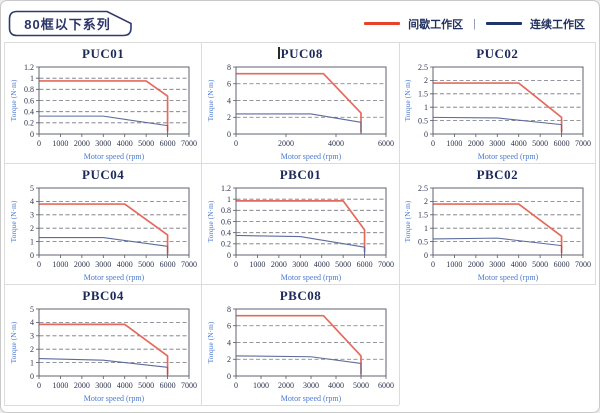  I want to click on chart-title-puc08: PUC08, so click(300, 54).